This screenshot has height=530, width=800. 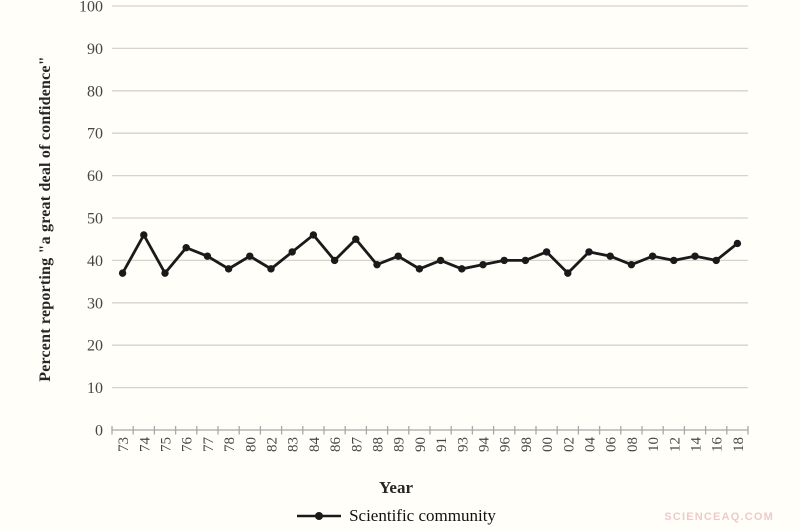 I want to click on x-tick-label: 87, so click(x=357, y=445).